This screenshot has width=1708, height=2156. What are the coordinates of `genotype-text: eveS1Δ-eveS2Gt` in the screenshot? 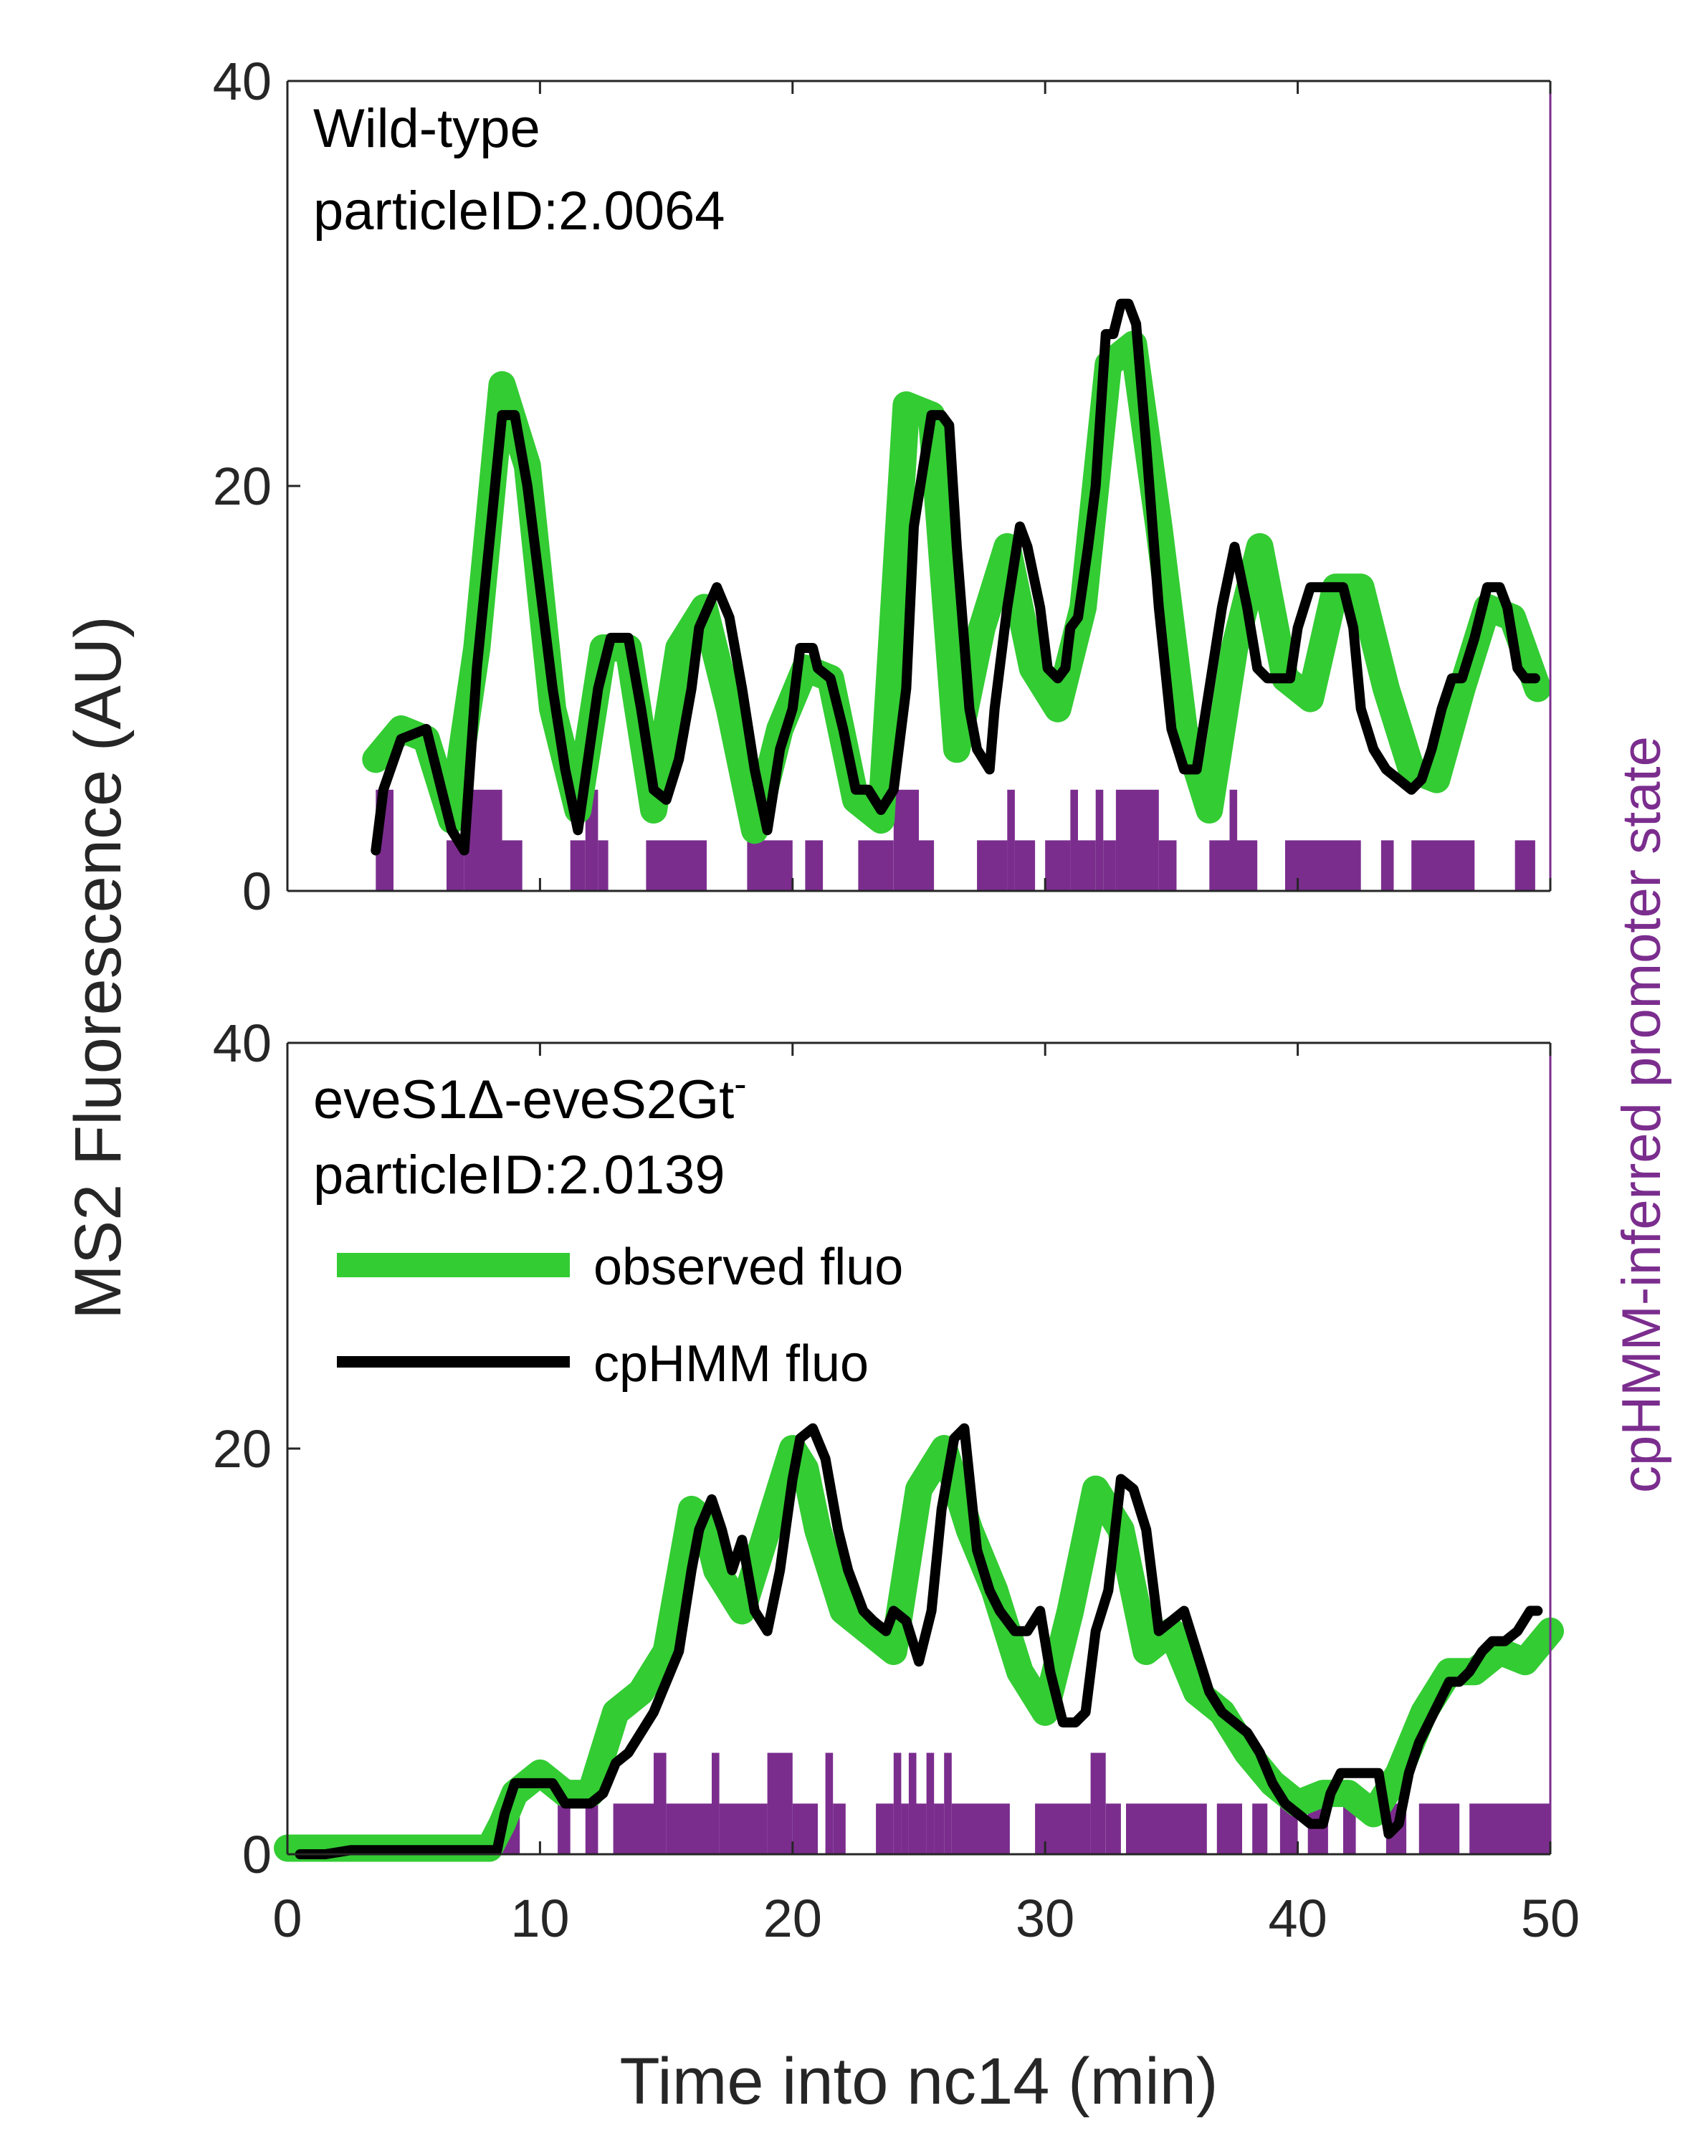 It's located at (523, 1099).